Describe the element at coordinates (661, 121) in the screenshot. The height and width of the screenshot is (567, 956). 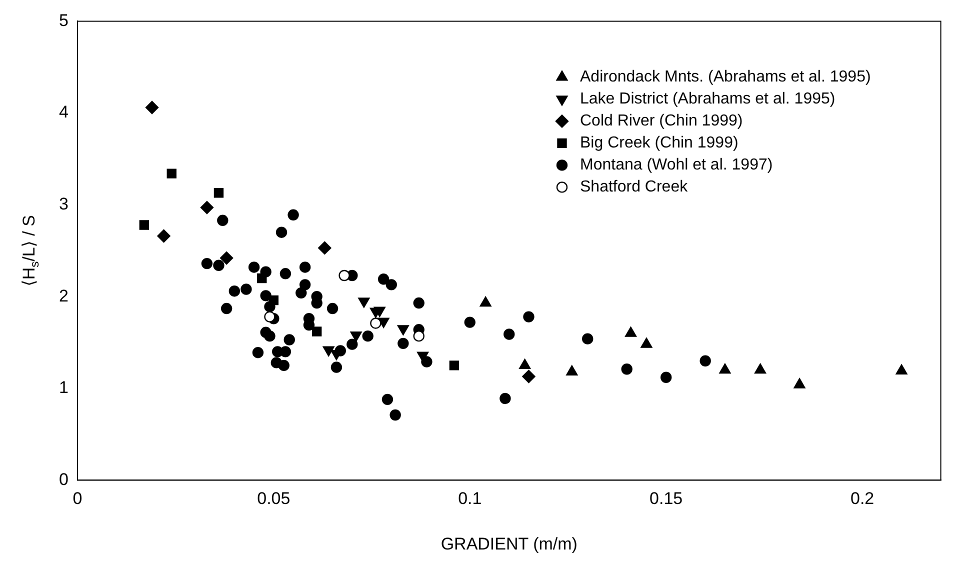
I see `legend-label: Cold River (Chin 1999)` at that location.